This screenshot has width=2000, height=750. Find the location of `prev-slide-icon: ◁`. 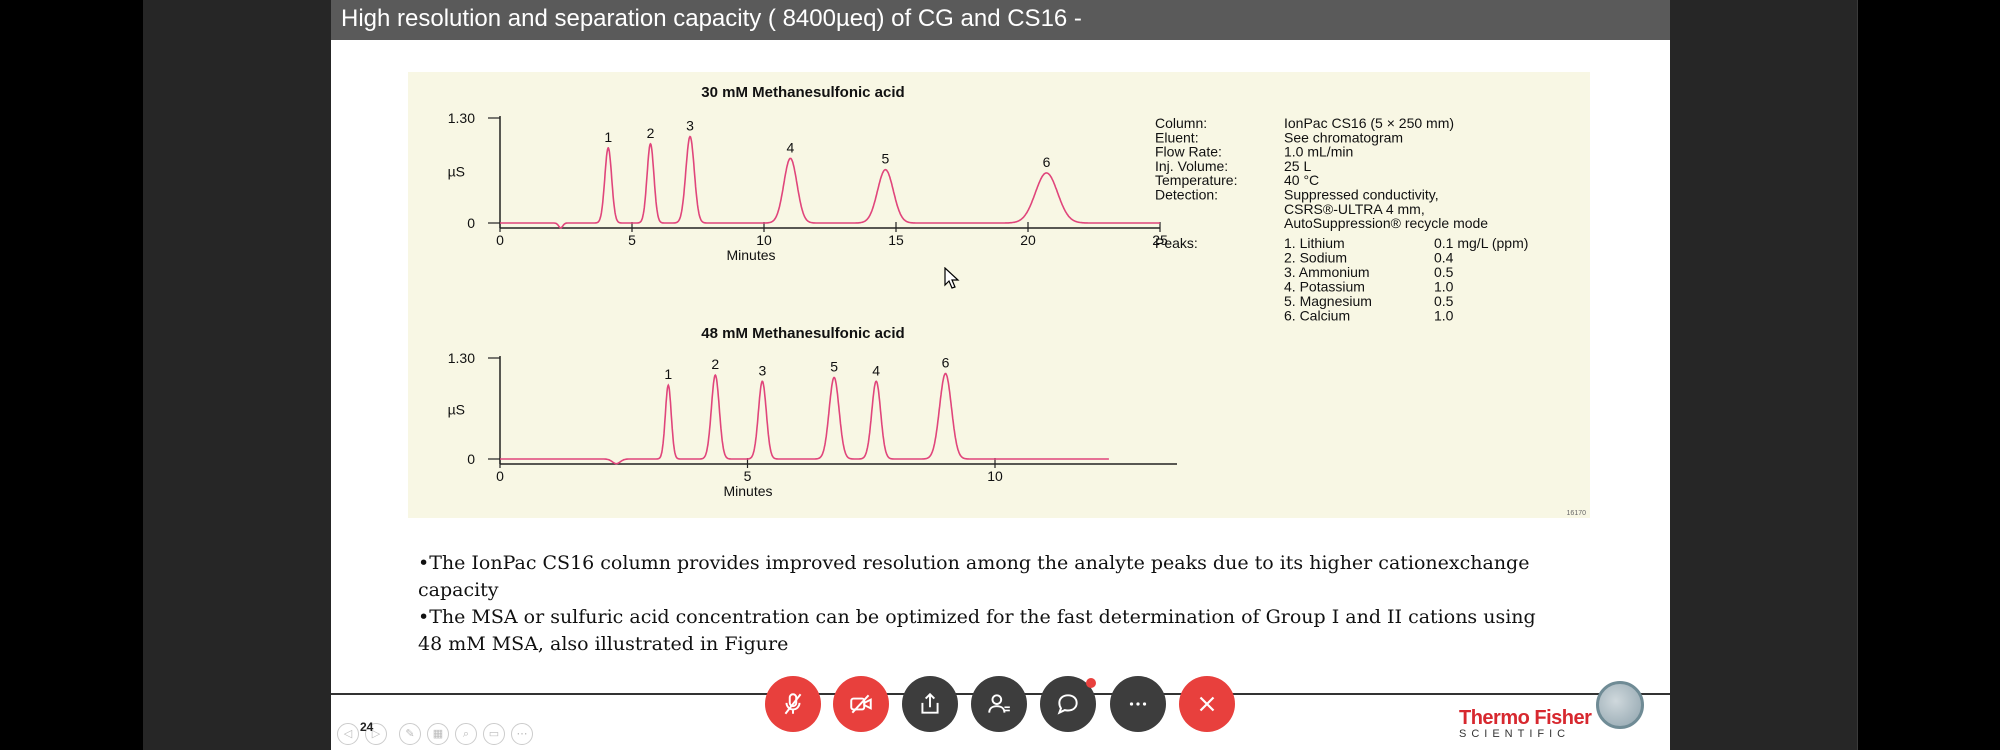

prev-slide-icon: ◁ is located at coordinates (348, 734).